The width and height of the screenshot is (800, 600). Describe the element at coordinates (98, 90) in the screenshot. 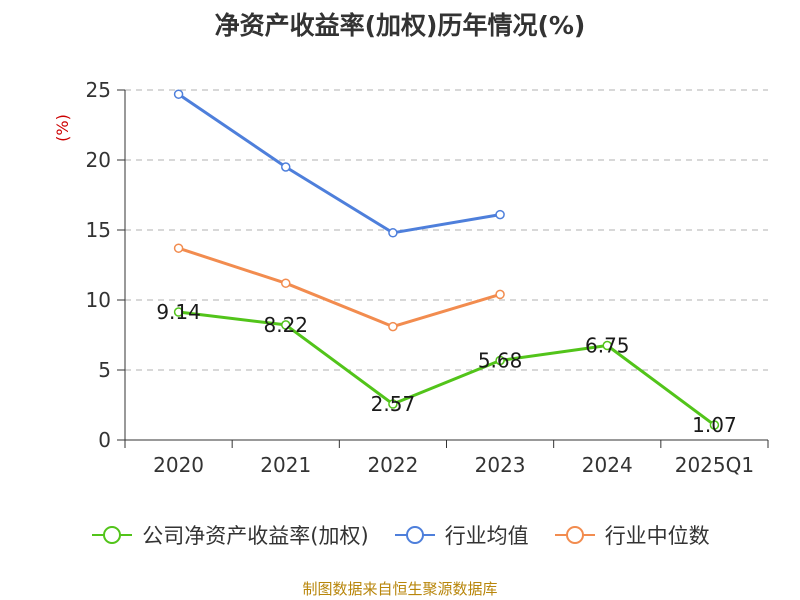

I see `y-tick-label: 25` at that location.